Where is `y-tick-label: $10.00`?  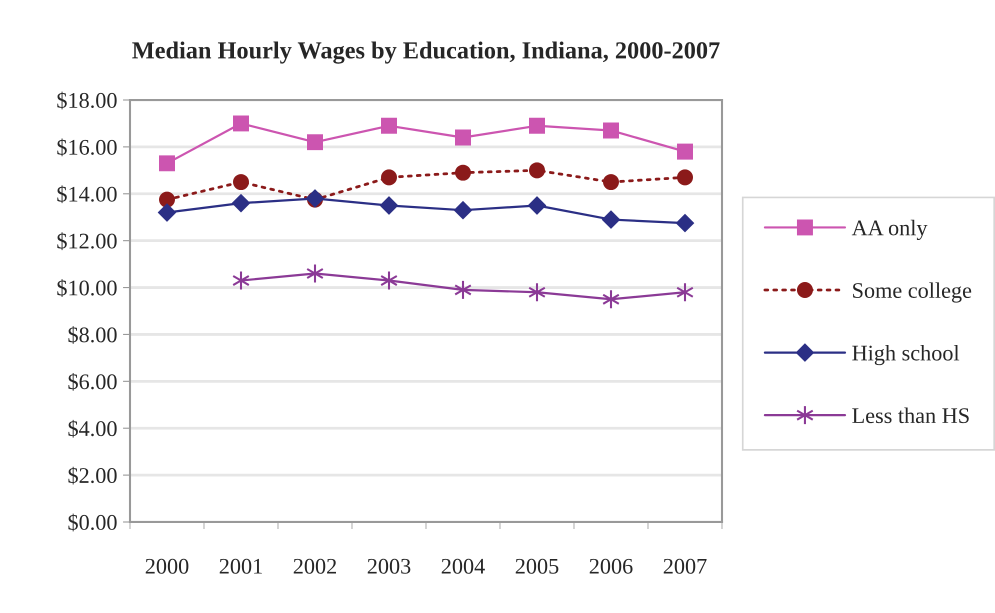 y-tick-label: $10.00 is located at coordinates (87, 288).